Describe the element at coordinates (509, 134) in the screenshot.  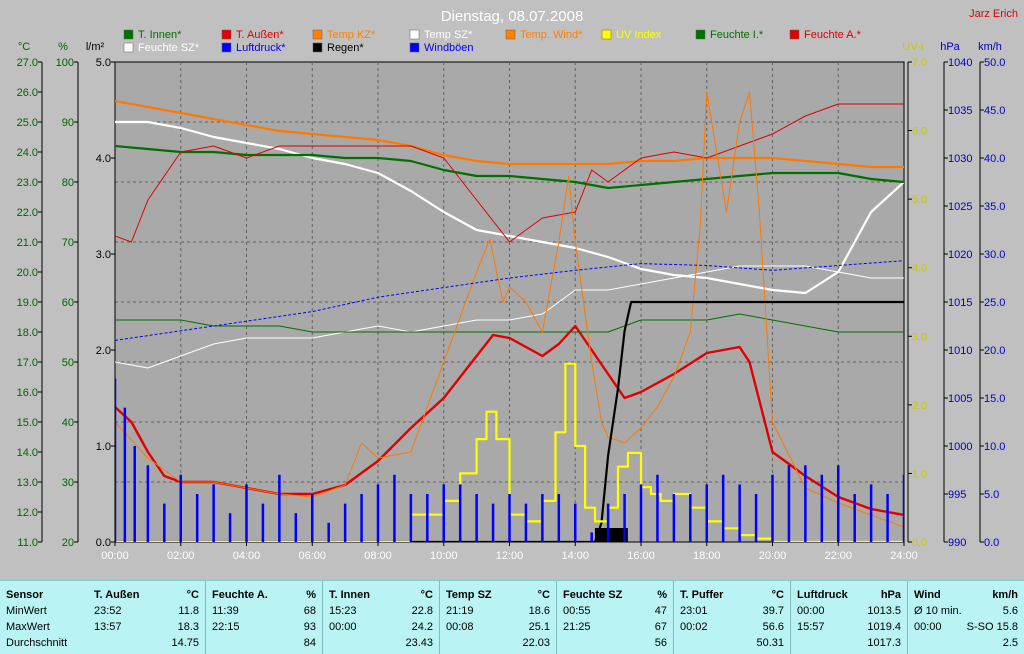
I see `series-temp-kz--line` at that location.